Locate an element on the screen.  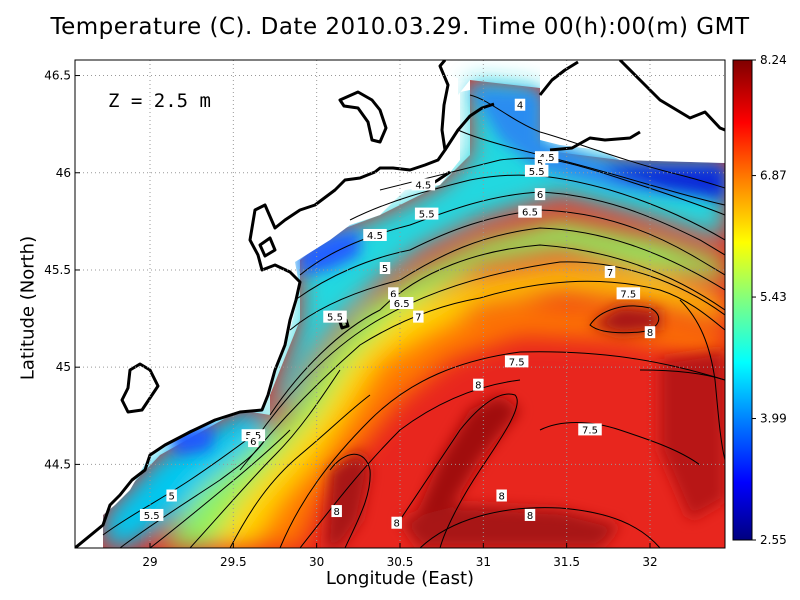
y-tick-label: 46 is located at coordinates (63, 173).